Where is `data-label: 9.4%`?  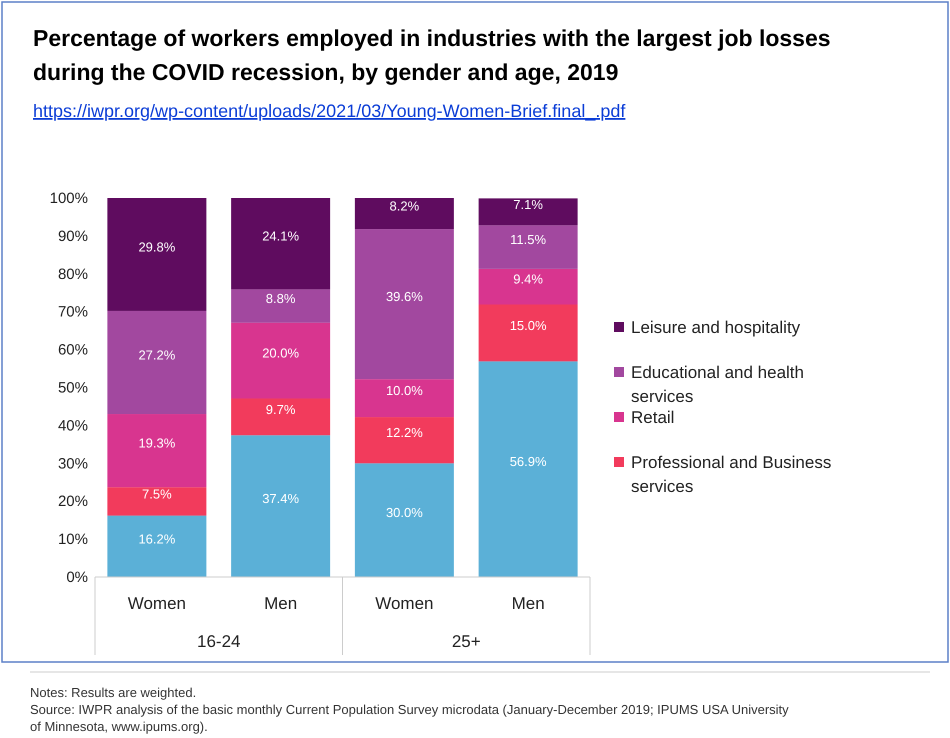
data-label: 9.4% is located at coordinates (528, 279).